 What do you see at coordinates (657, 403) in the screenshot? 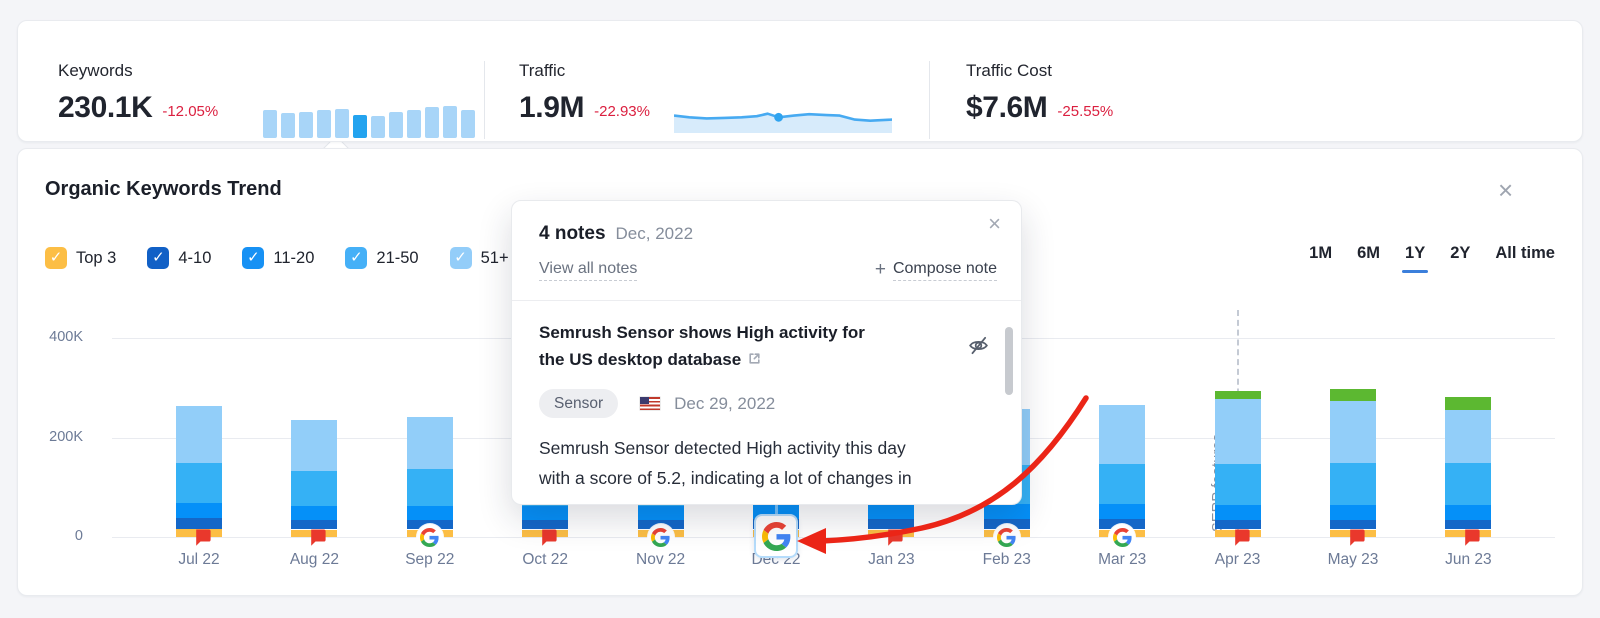
I see `note-meta: Sensor Dec 29, 2022` at bounding box center [657, 403].